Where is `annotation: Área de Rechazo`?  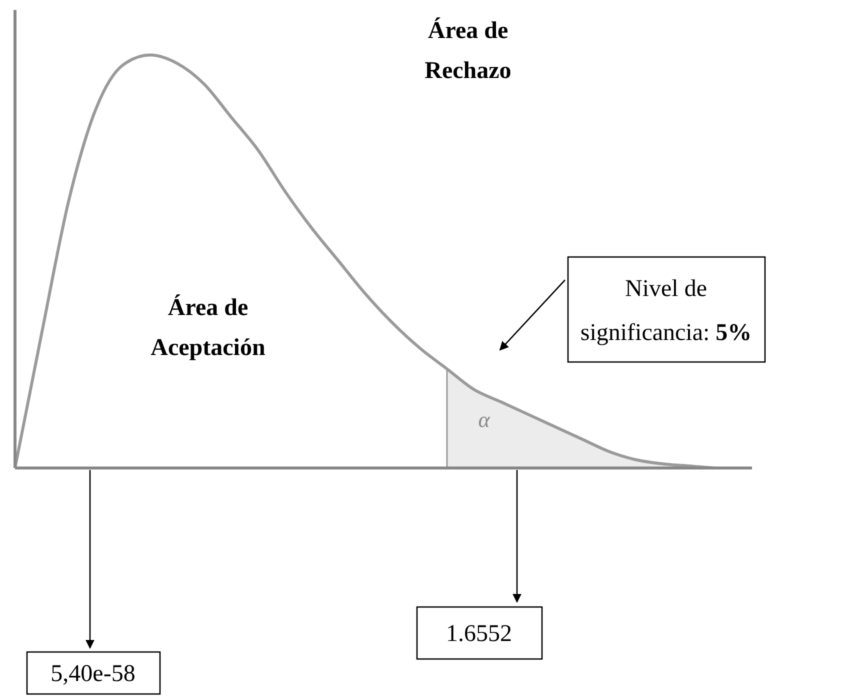 annotation: Área de Rechazo is located at coordinates (468, 50).